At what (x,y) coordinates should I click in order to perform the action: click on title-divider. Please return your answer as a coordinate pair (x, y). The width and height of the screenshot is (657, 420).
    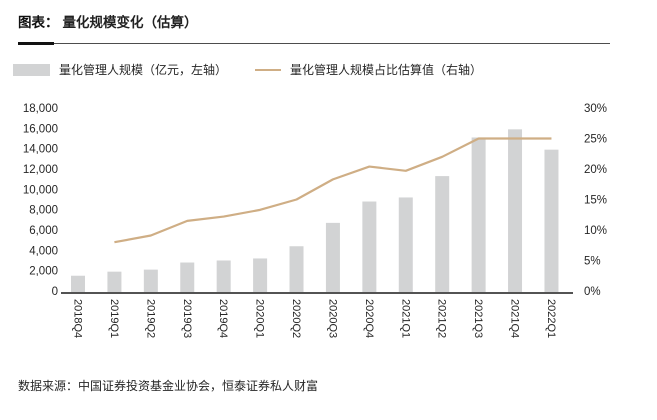
    Looking at the image, I should click on (314, 43).